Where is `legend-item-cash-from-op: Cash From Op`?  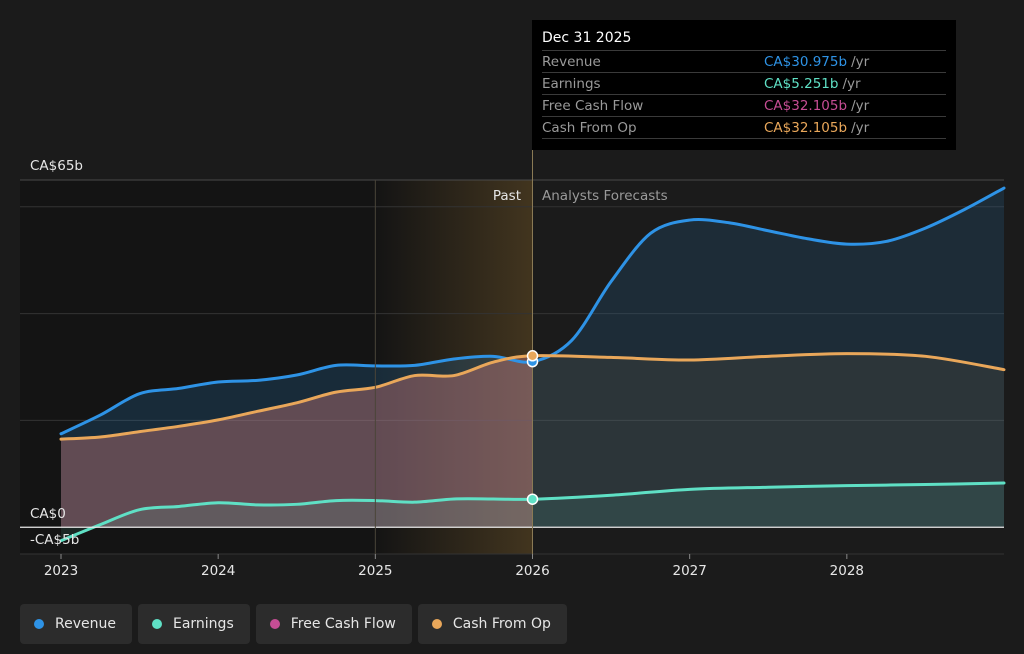
legend-item-cash-from-op: Cash From Op is located at coordinates (492, 624).